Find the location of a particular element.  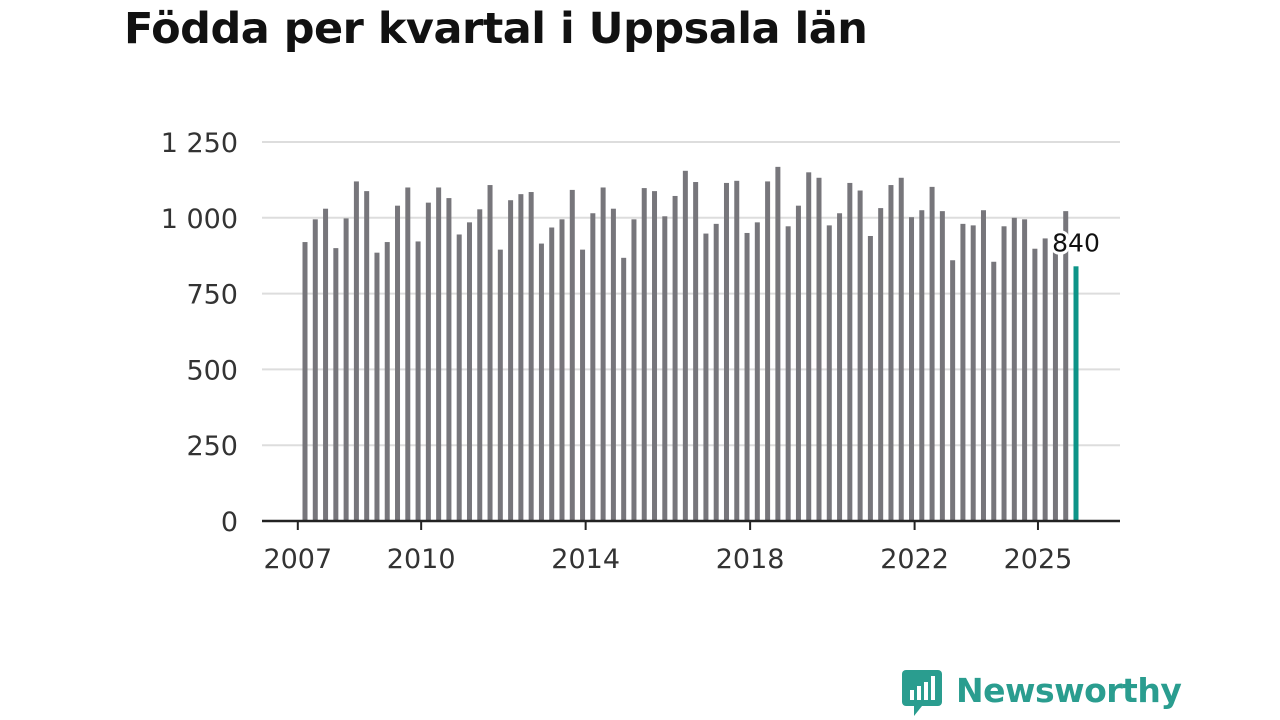

y-tick-label: 750 is located at coordinates (212, 295).